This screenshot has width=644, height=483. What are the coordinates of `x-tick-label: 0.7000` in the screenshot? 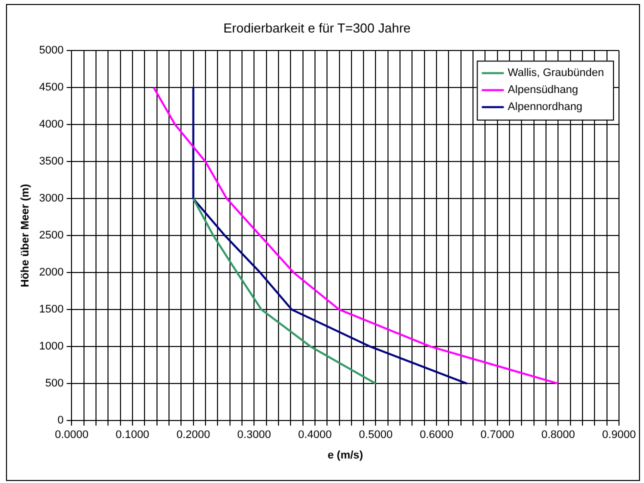 It's located at (497, 435).